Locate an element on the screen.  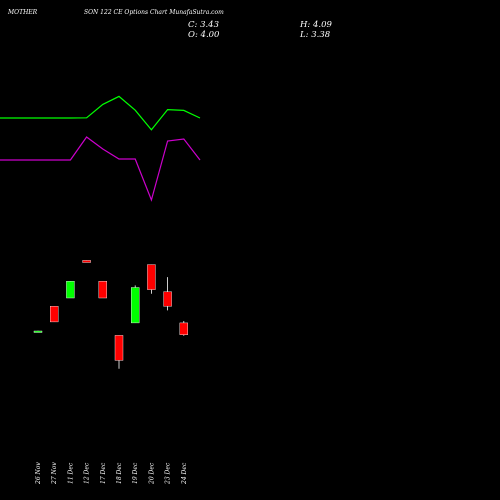
x-tick-label: 24 Dec is located at coordinates (184, 473).